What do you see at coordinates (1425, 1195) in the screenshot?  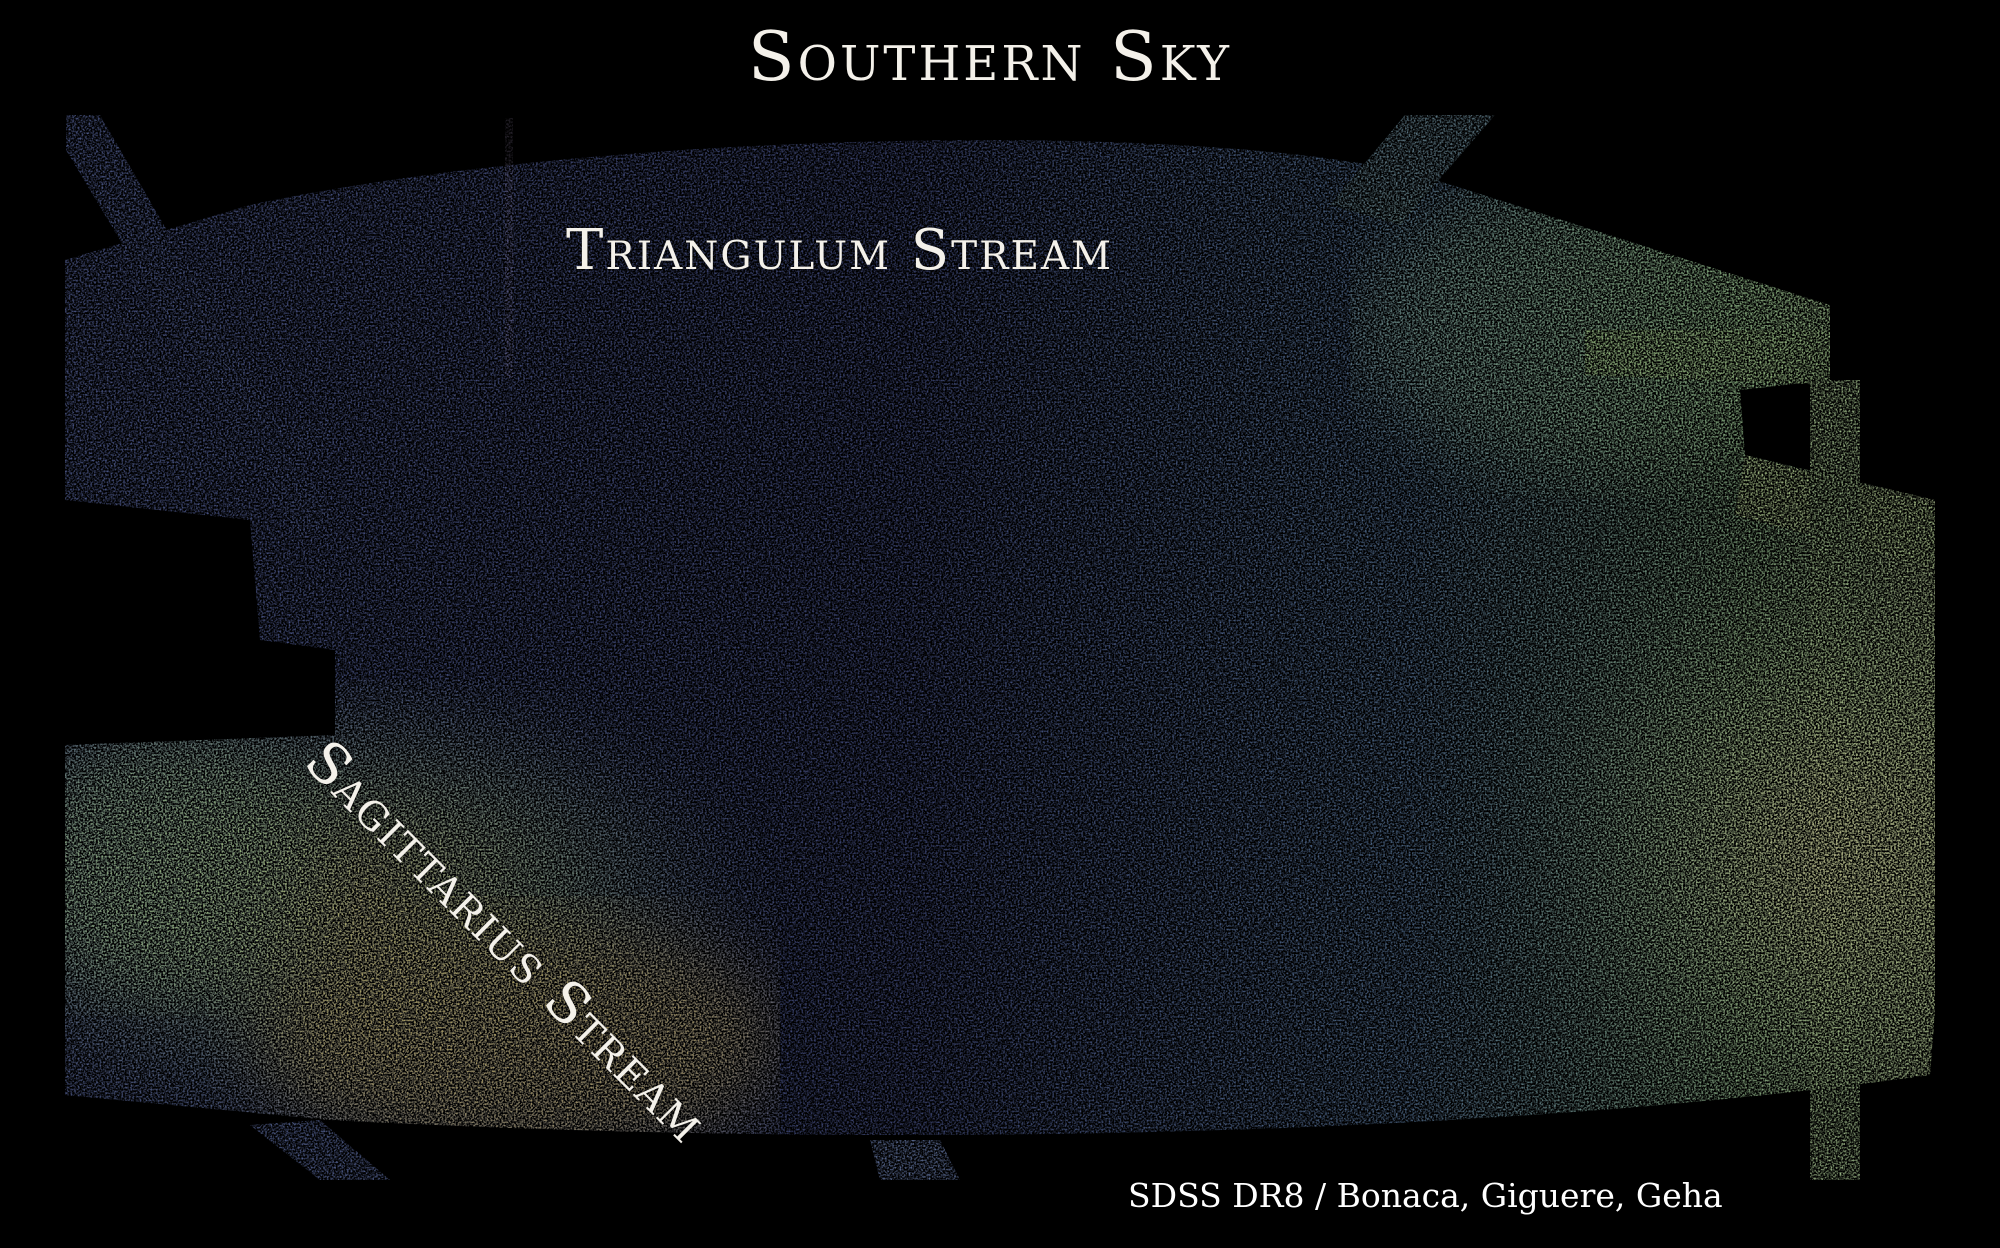 I see `image-credit: SDSS DR8 / Bonaca, Giguere, Geha` at bounding box center [1425, 1195].